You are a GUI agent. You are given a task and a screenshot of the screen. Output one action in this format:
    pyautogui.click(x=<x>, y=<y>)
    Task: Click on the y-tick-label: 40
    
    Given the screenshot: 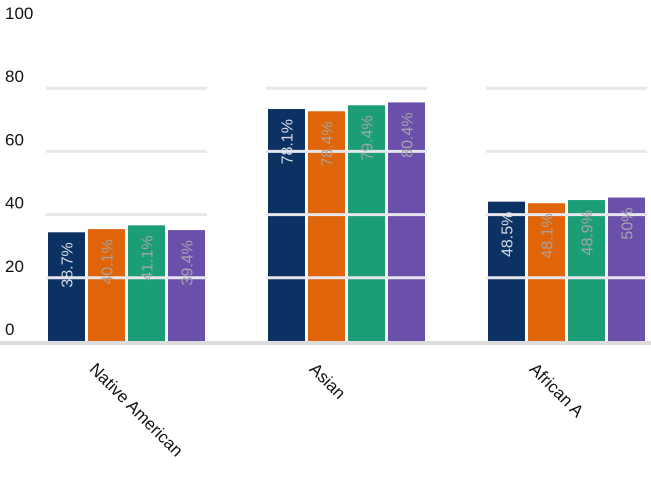 What is the action you would take?
    pyautogui.click(x=14, y=203)
    